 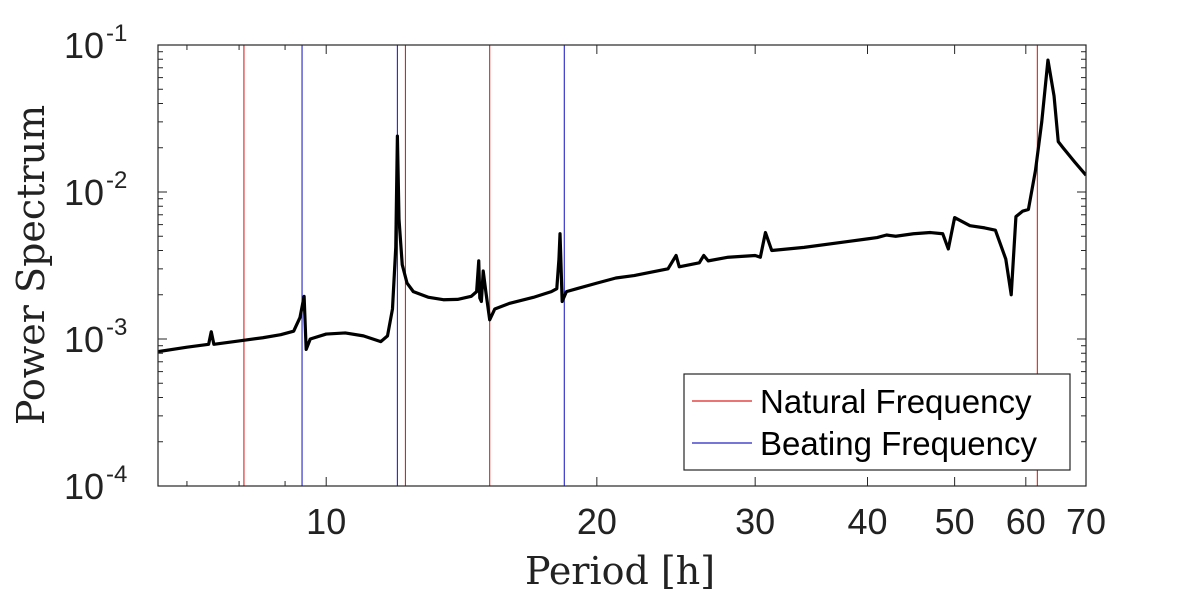 What do you see at coordinates (84, 192) in the screenshot?
I see `y-tick-label-2: 10` at bounding box center [84, 192].